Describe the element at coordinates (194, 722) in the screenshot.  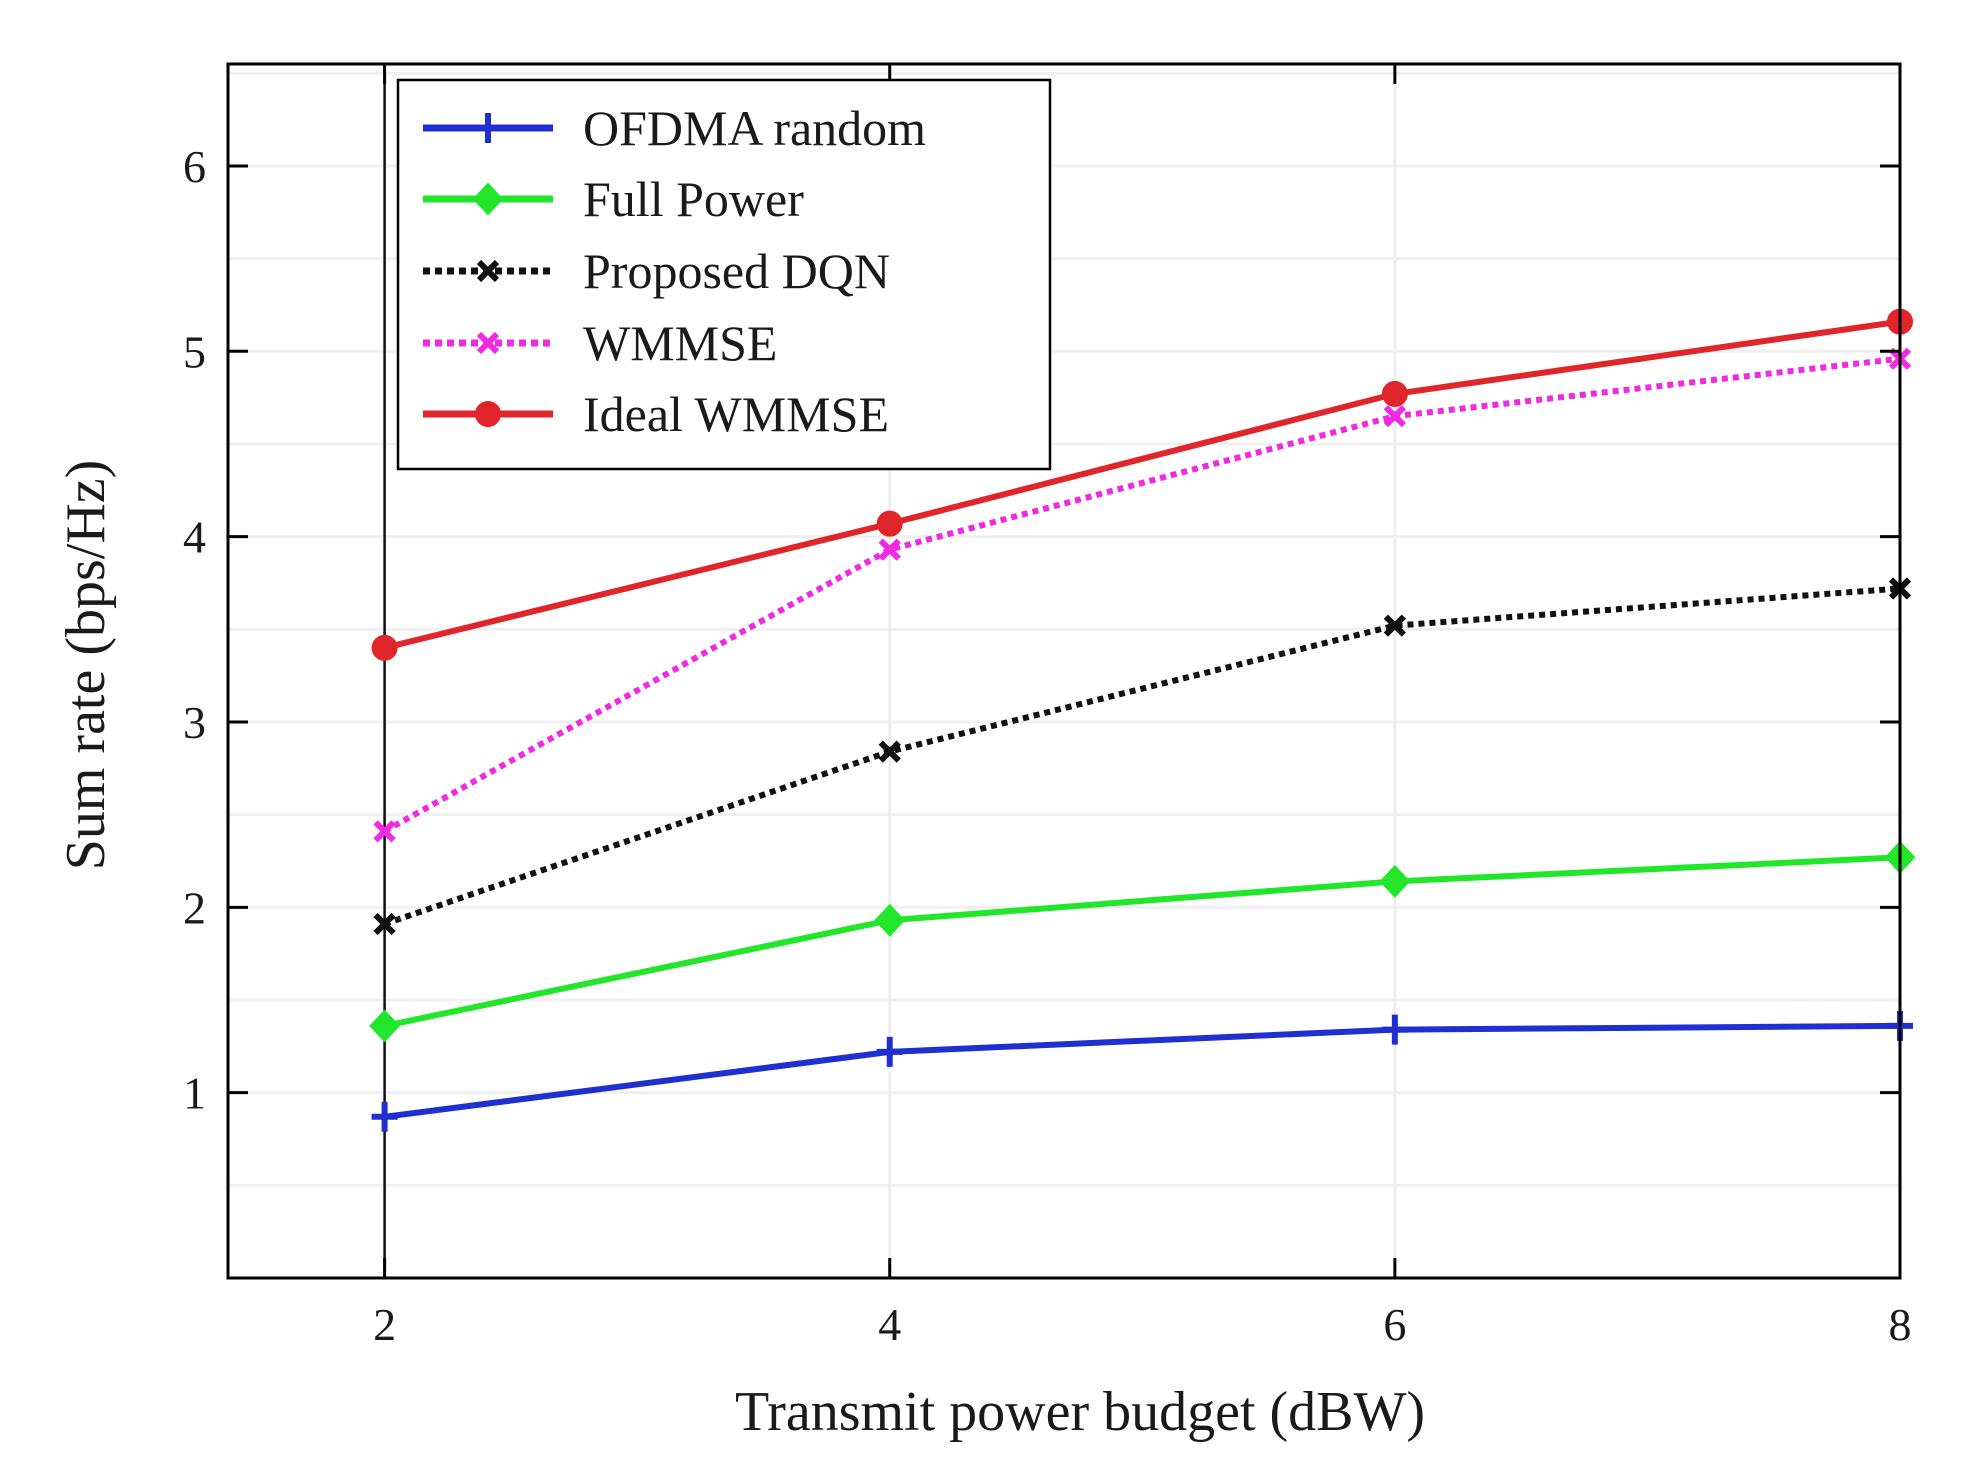
I see `y-tick-label: 3` at that location.